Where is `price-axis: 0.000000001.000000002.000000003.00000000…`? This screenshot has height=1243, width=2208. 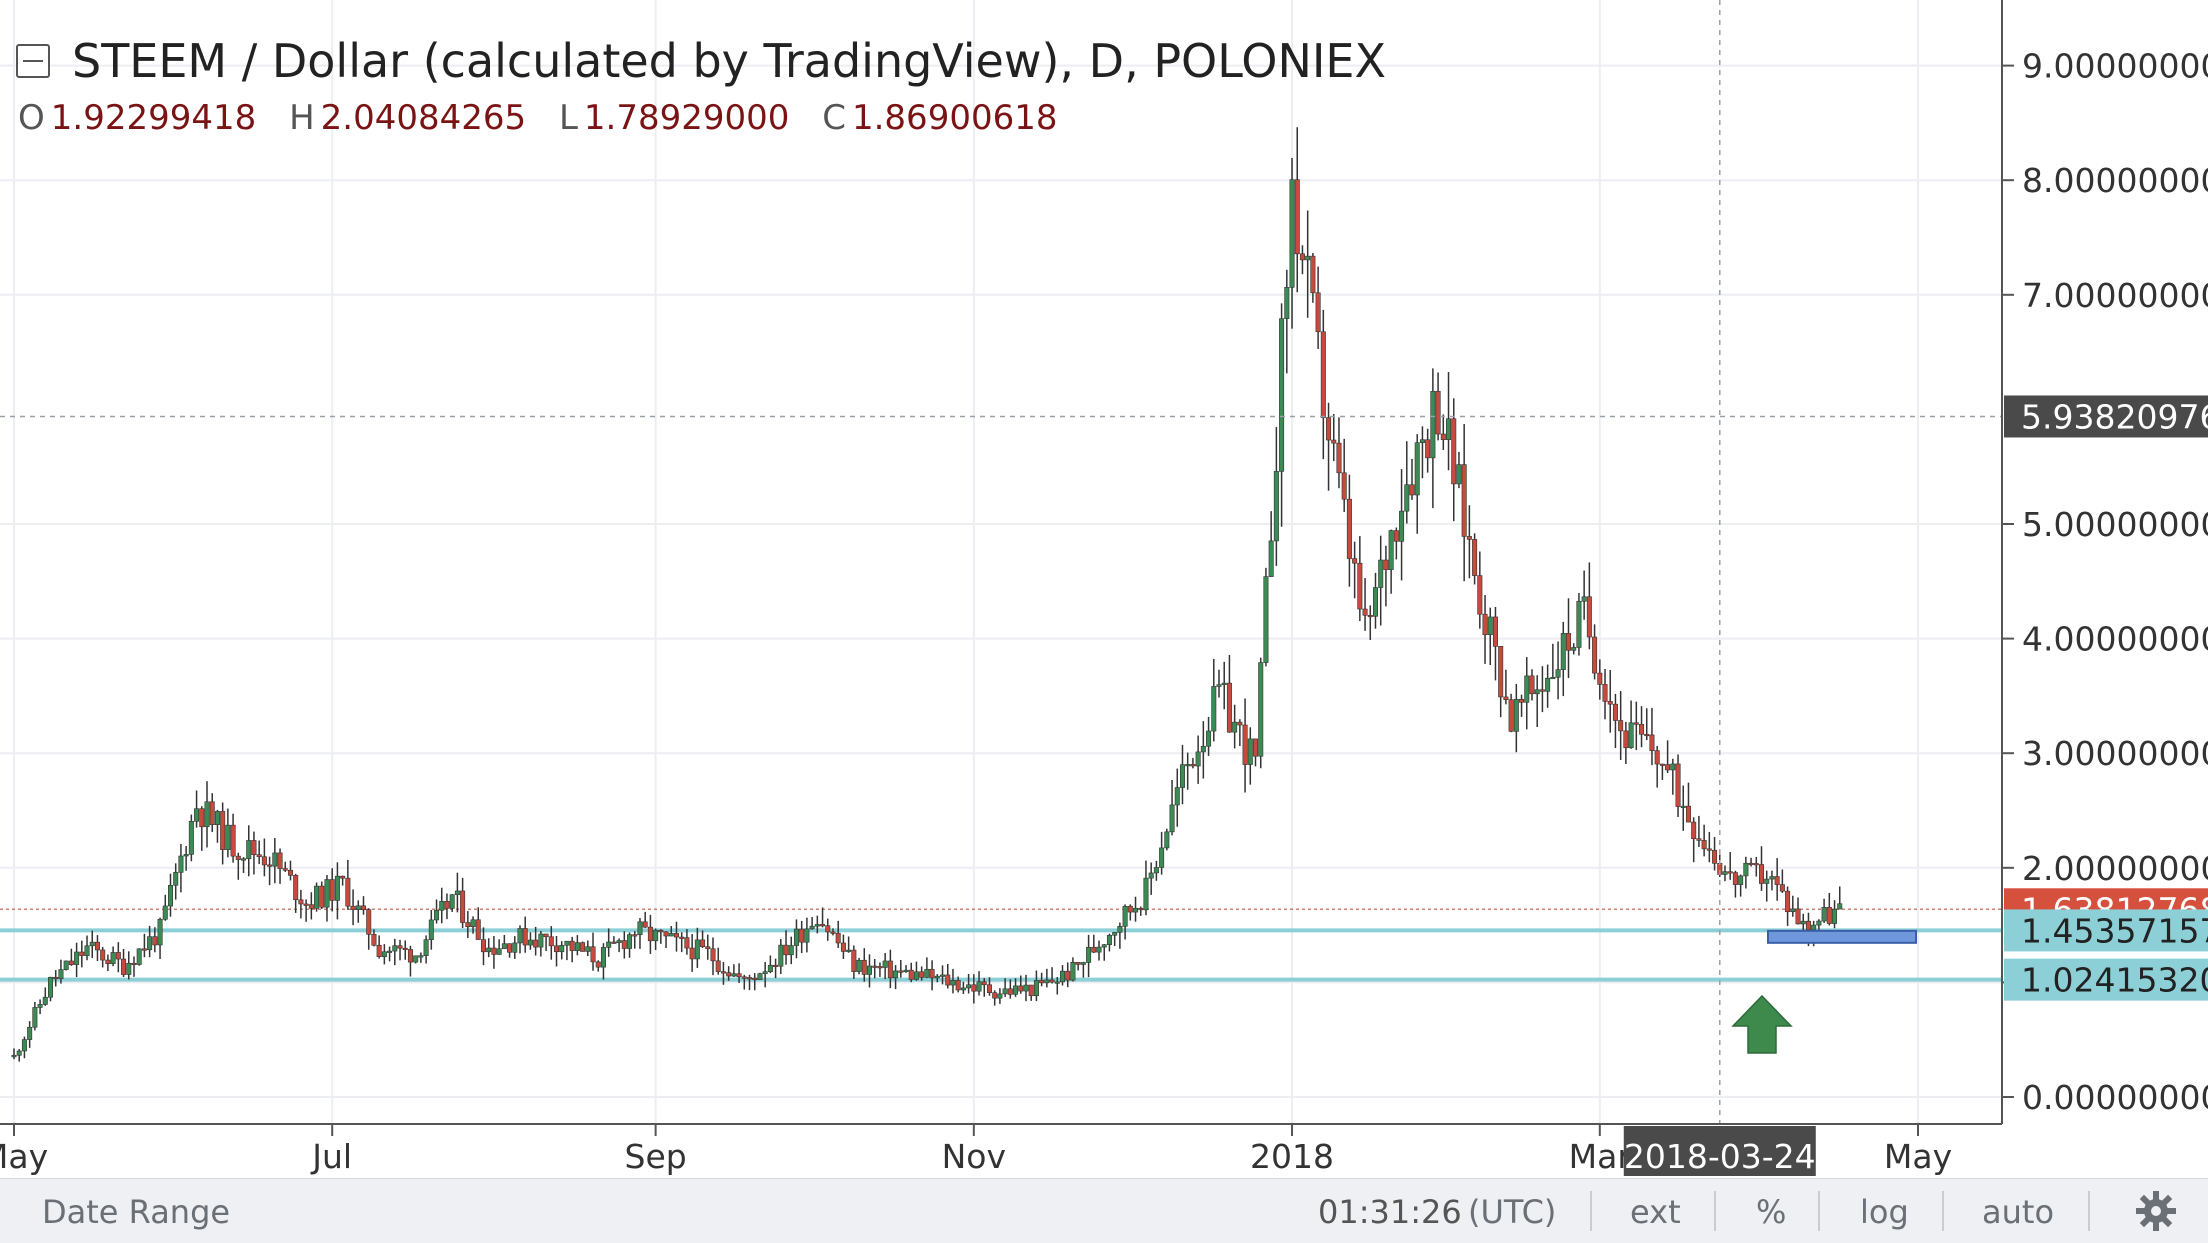 price-axis: 0.000000001.000000002.000000003.00000000… is located at coordinates (2105, 582).